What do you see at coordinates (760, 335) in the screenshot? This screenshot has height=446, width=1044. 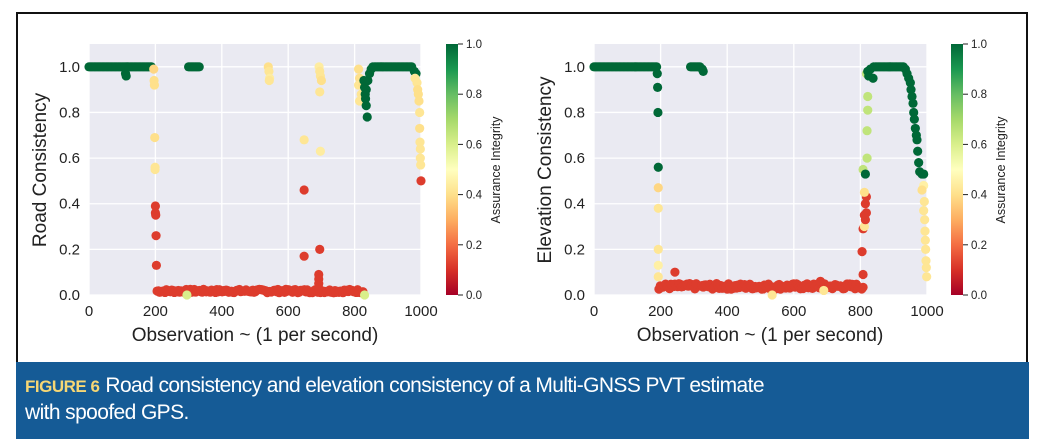 I see `x-axis-label: Observation ~ (1 per second)` at bounding box center [760, 335].